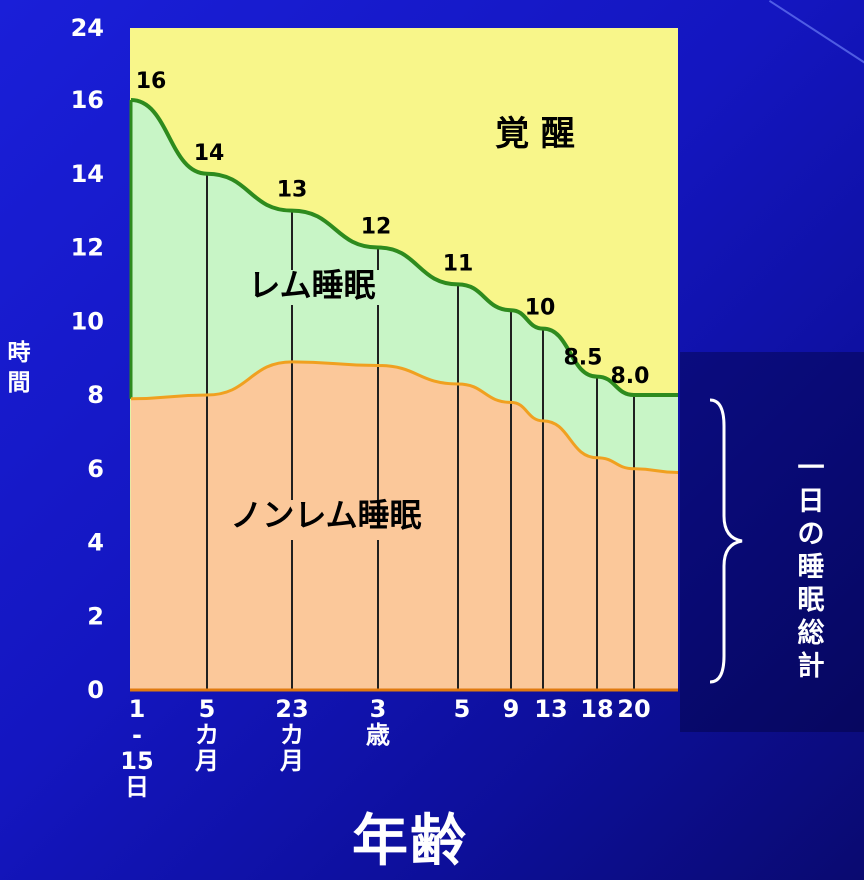 The image size is (864, 880). Describe the element at coordinates (19, 368) in the screenshot. I see `y-axis-label: 時間` at that location.